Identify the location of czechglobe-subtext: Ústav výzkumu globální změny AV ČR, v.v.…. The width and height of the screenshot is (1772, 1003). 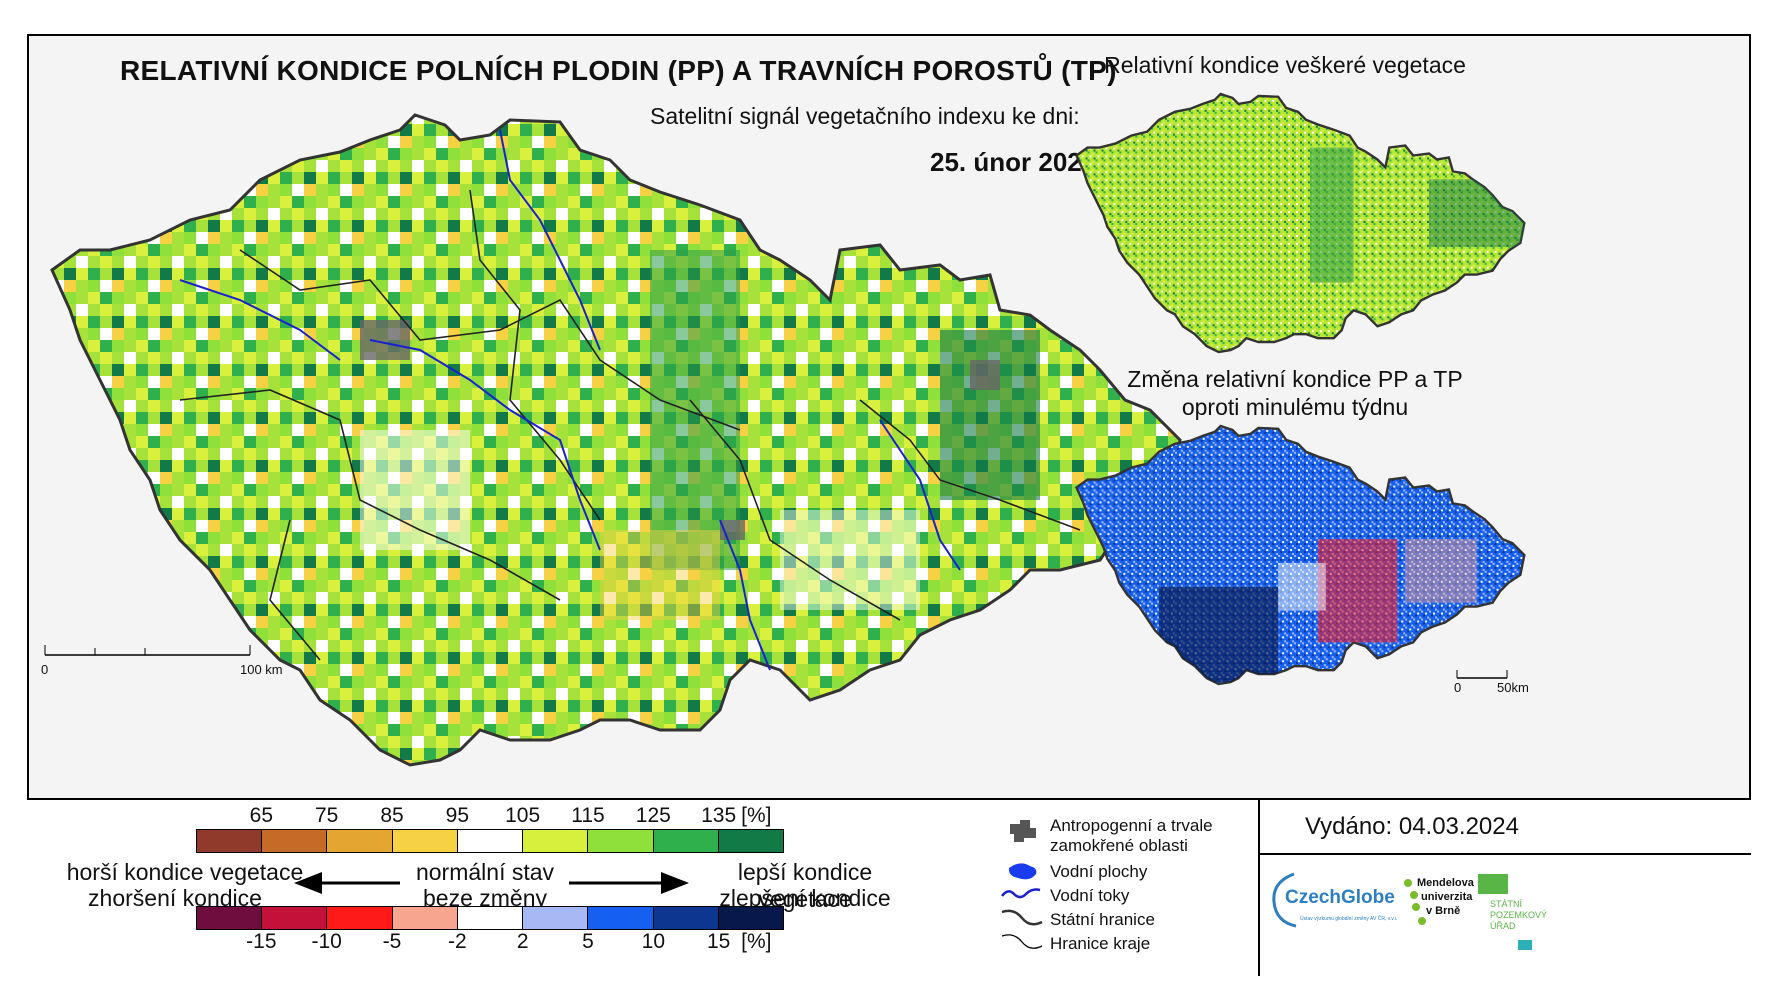
(1349, 919).